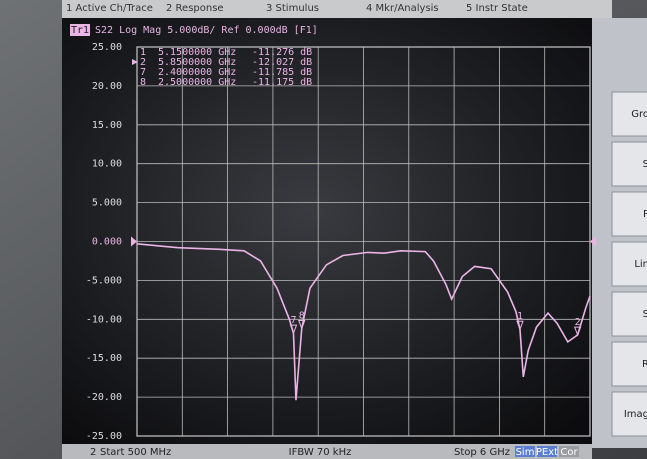 The height and width of the screenshot is (459, 647). What do you see at coordinates (107, 242) in the screenshot?
I see `y-tick-label: 0.000` at bounding box center [107, 242].